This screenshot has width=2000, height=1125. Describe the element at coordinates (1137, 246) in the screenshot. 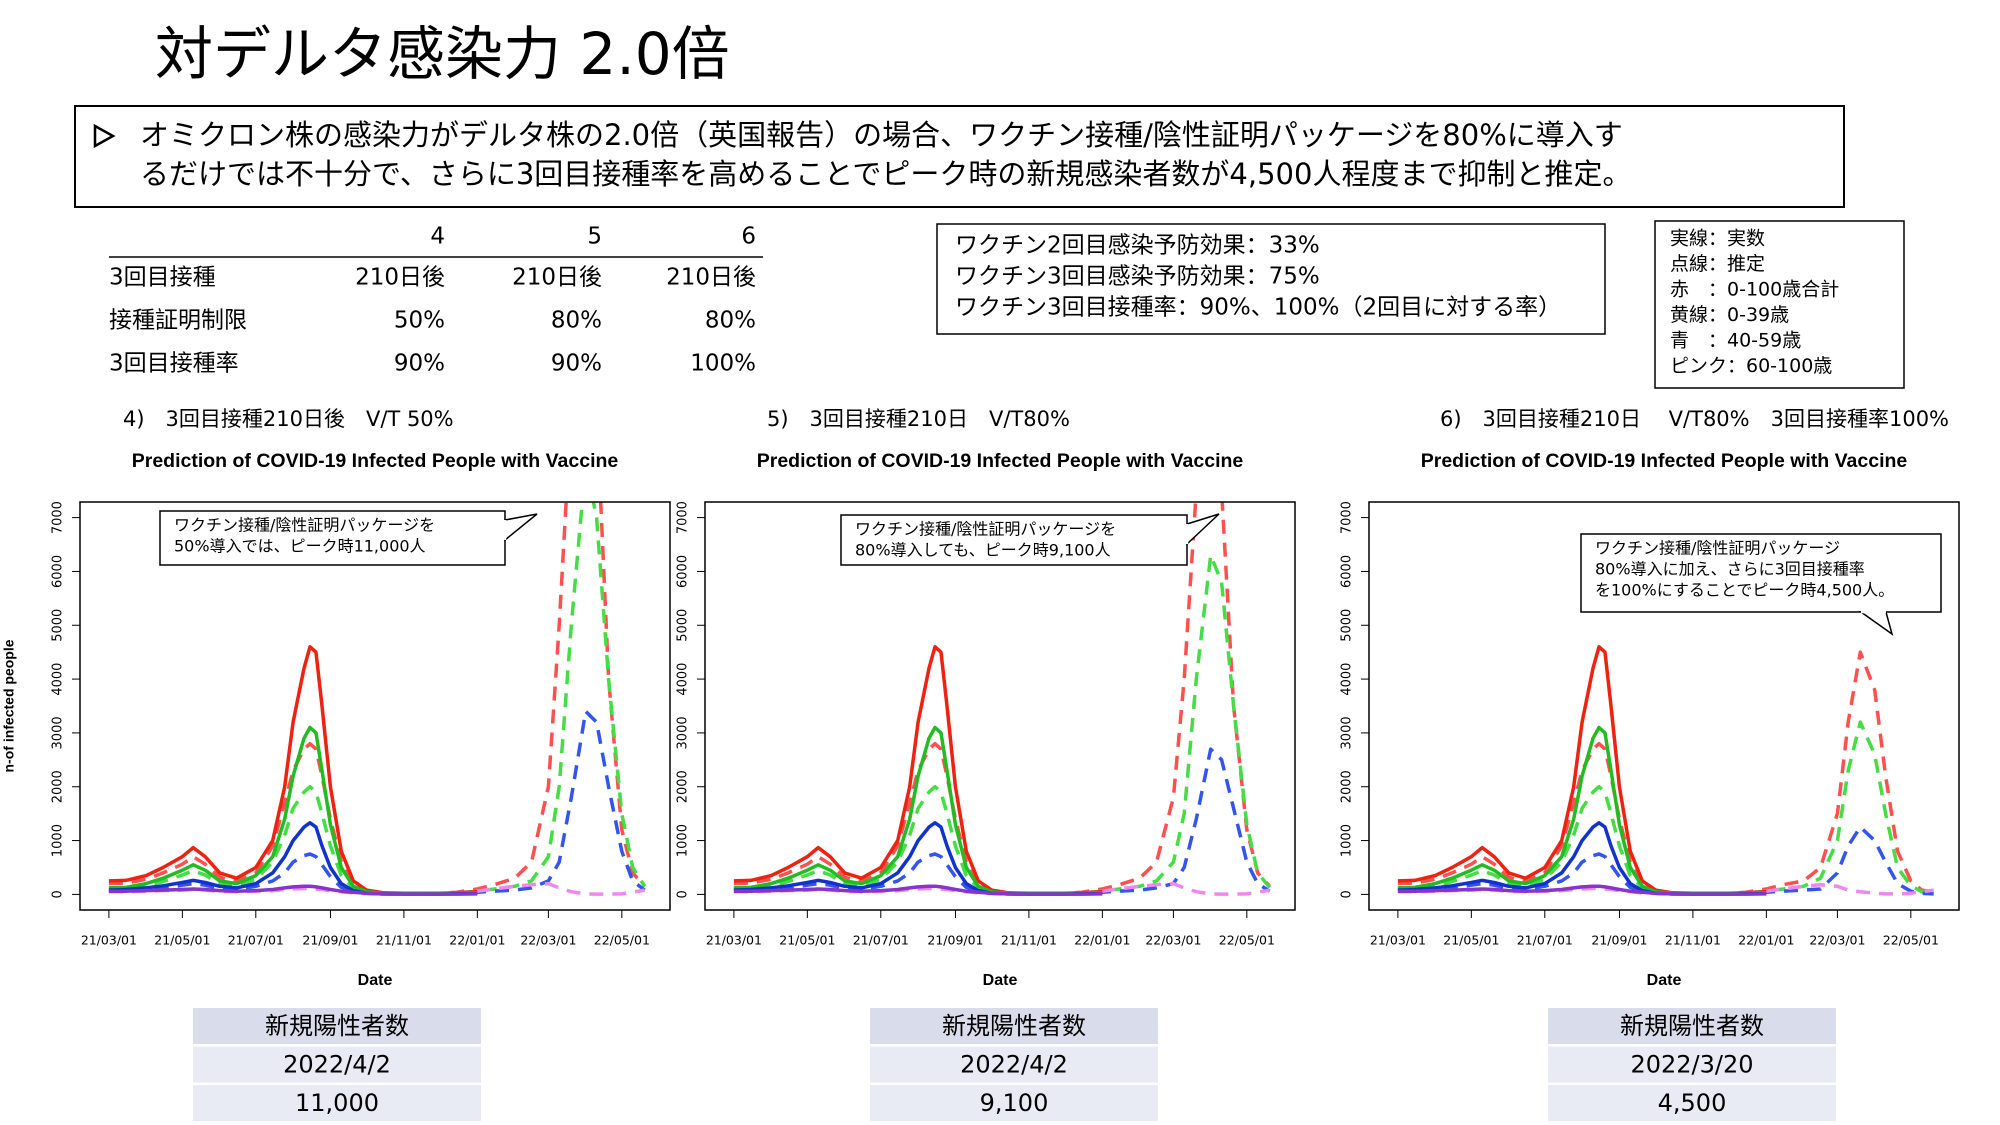

I see `info-line: ワクチン2回目感染予防効果：33%` at that location.